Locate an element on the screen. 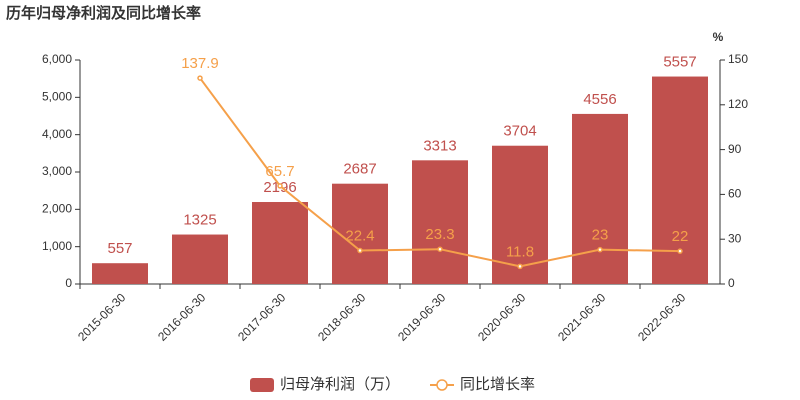  y2-tick-label: 0 is located at coordinates (731, 283).